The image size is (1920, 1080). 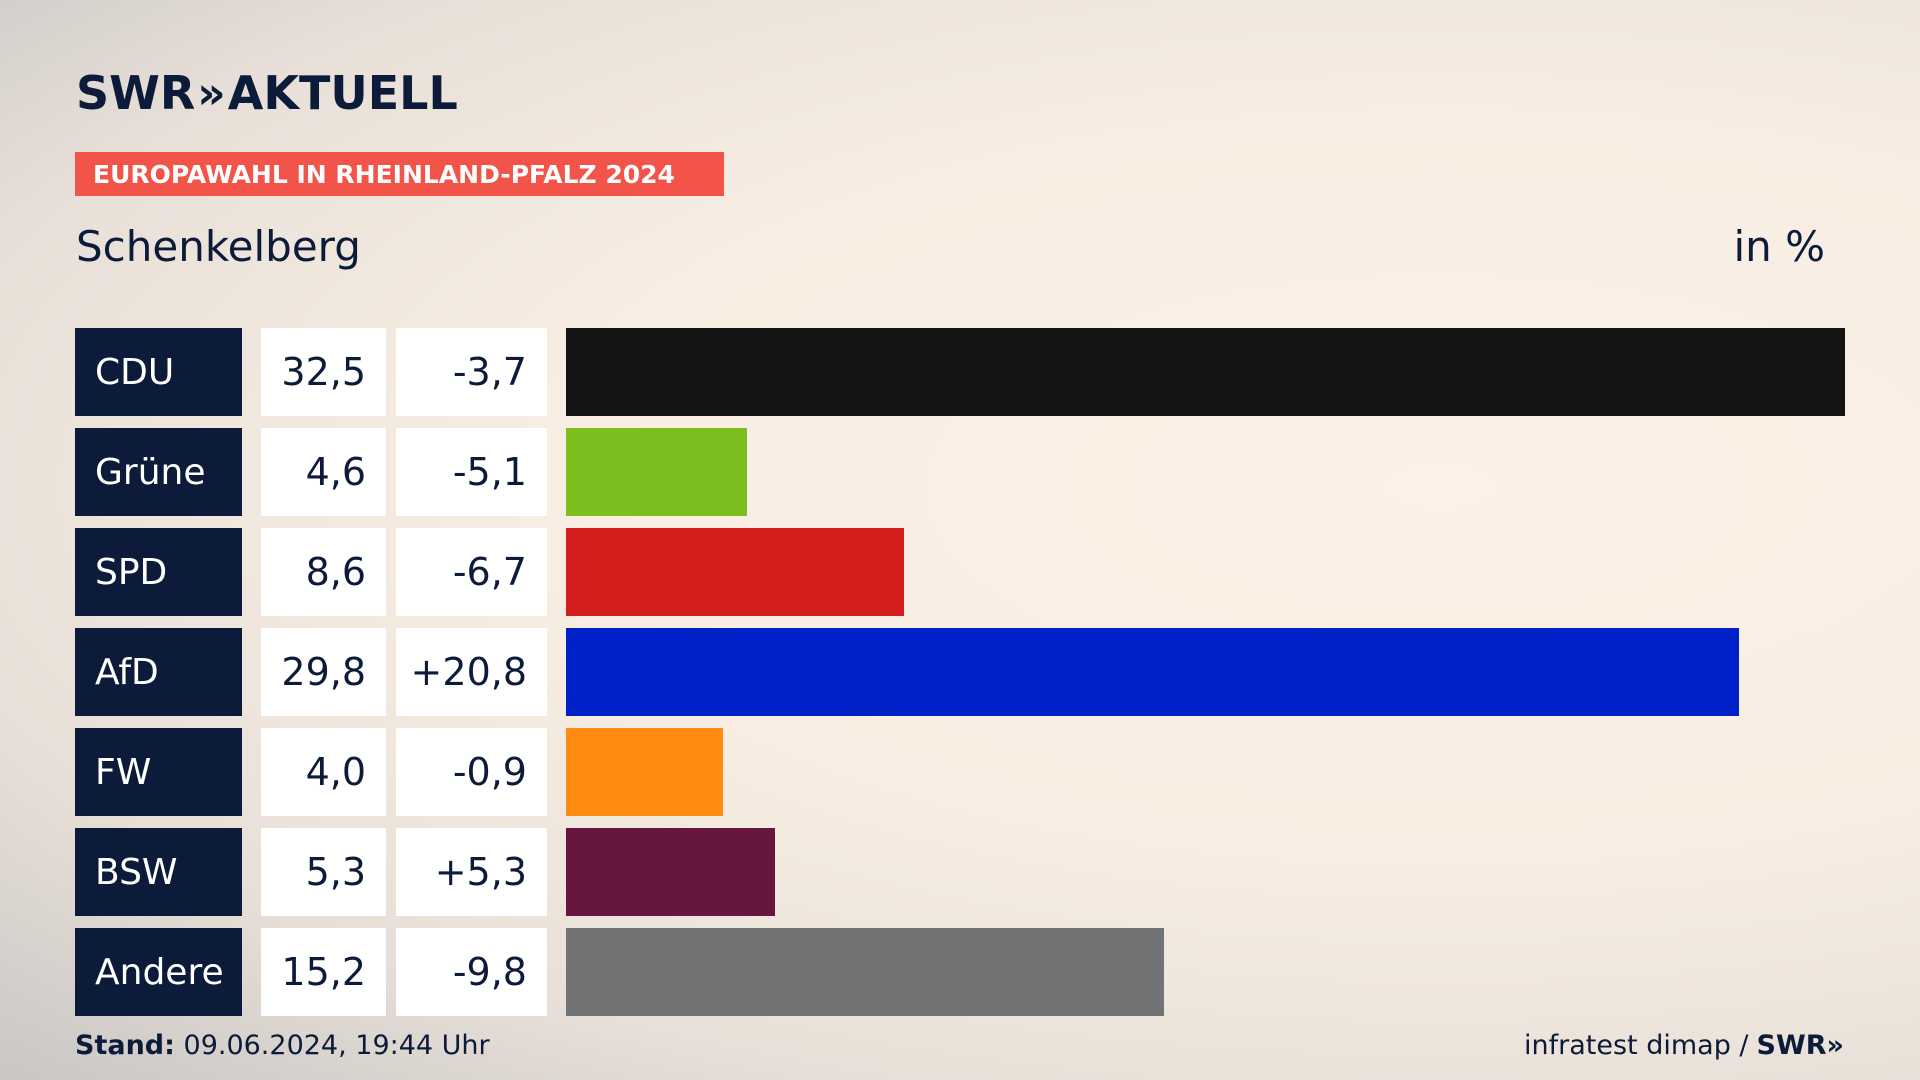 What do you see at coordinates (471, 572) in the screenshot?
I see `vote-change-value: -6,7` at bounding box center [471, 572].